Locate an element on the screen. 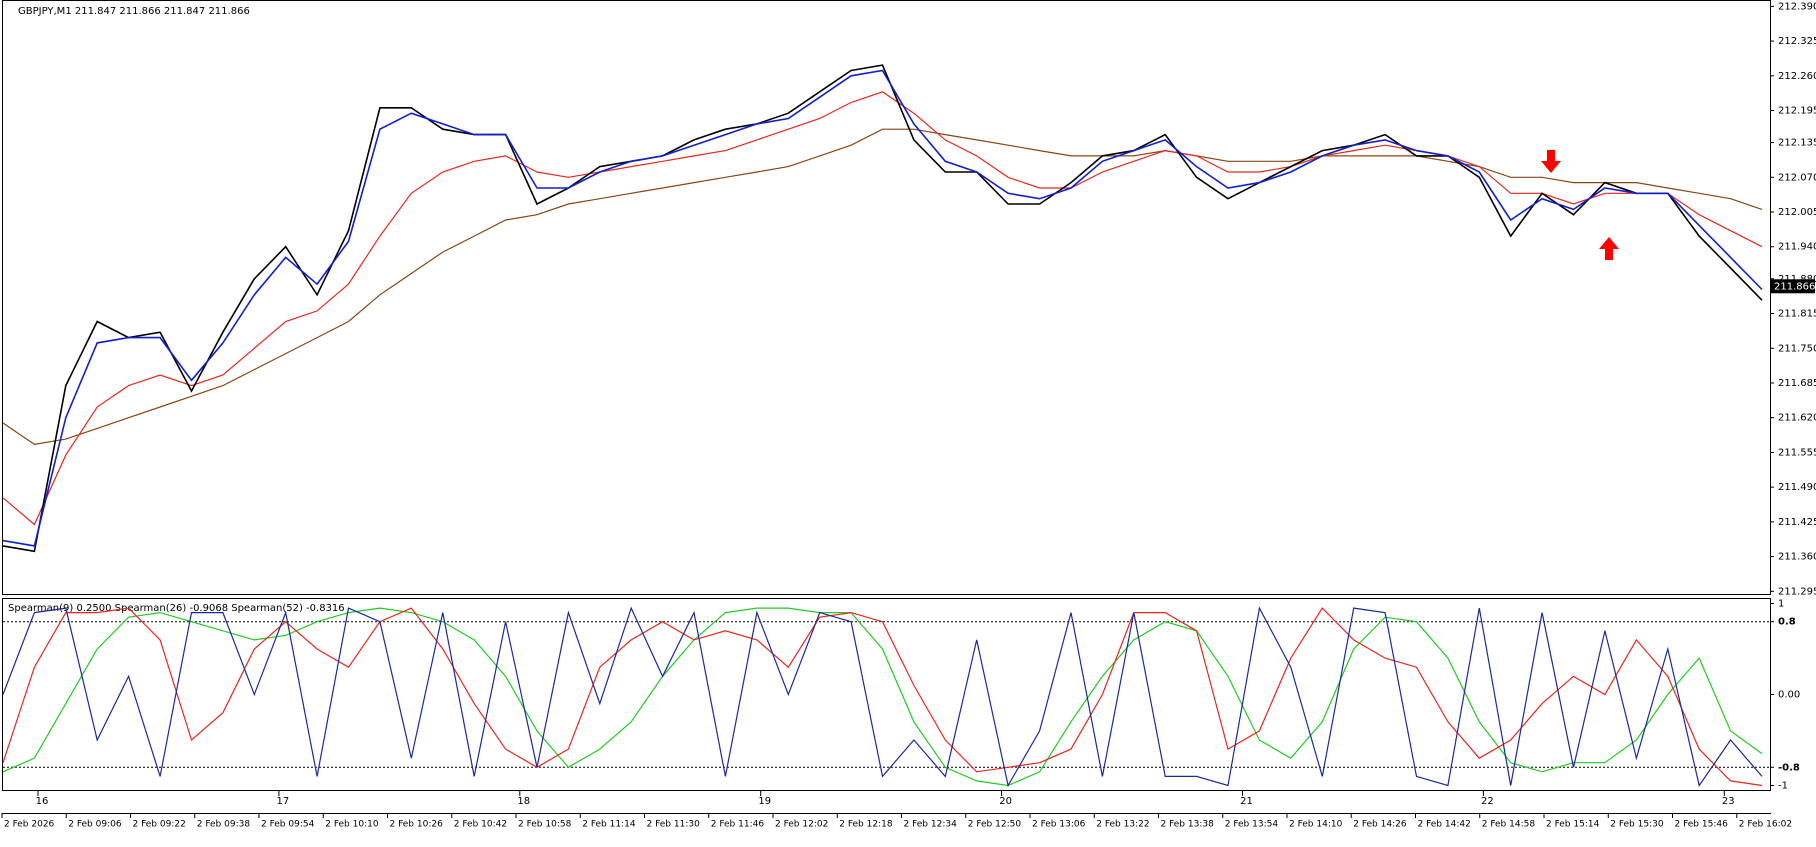 The width and height of the screenshot is (1816, 847). buy-arrow is located at coordinates (1609, 248).